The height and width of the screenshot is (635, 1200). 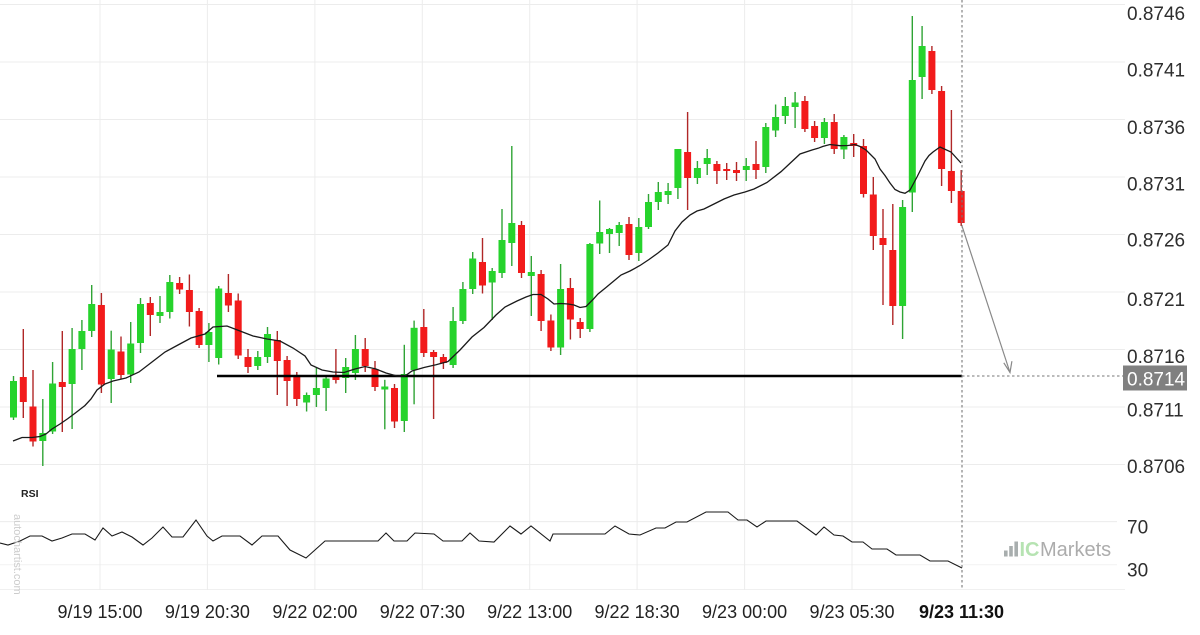 What do you see at coordinates (1156, 128) in the screenshot?
I see `svg-text: 0.8736` at bounding box center [1156, 128].